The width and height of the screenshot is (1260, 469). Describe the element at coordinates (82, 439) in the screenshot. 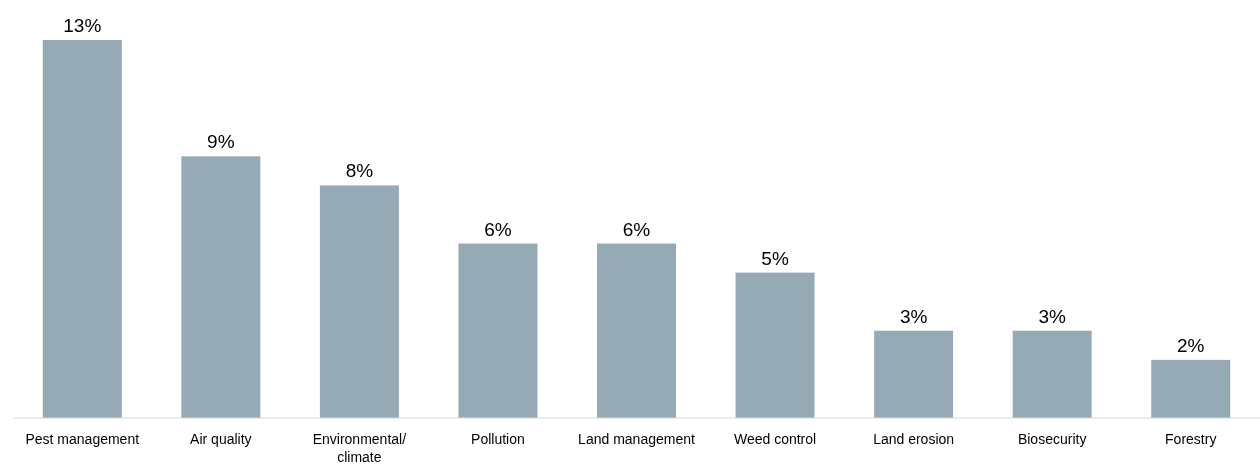

I see `x-tick-label: Pest management` at that location.